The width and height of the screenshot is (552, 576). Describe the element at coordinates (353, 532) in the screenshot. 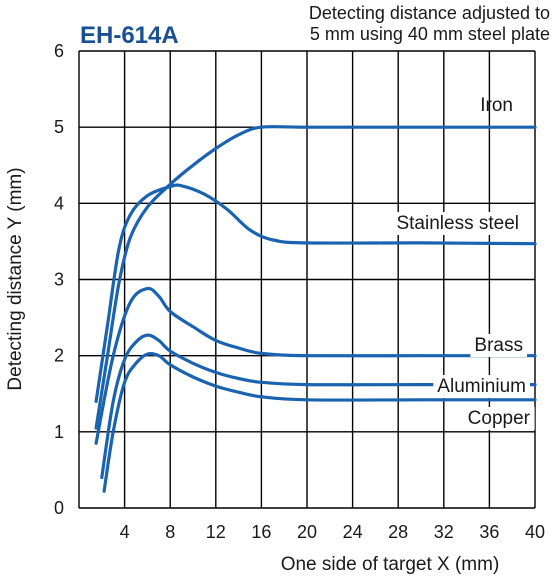

I see `x-tick-label: 24` at that location.